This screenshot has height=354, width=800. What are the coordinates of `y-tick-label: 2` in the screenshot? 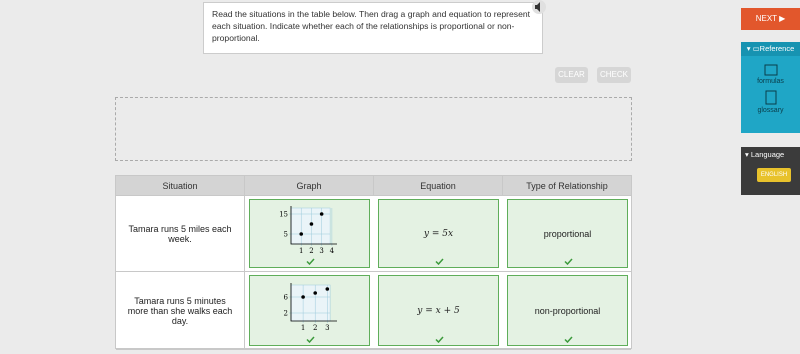 It's located at (285, 313).